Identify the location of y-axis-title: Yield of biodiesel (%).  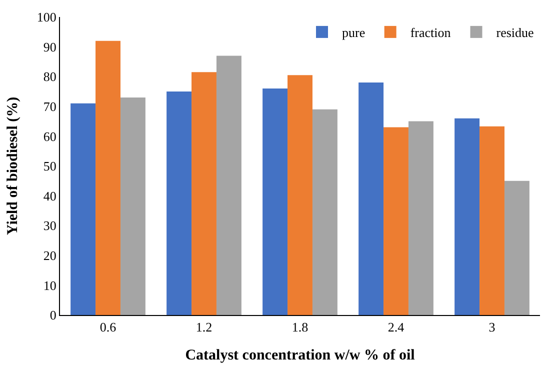
(13, 166).